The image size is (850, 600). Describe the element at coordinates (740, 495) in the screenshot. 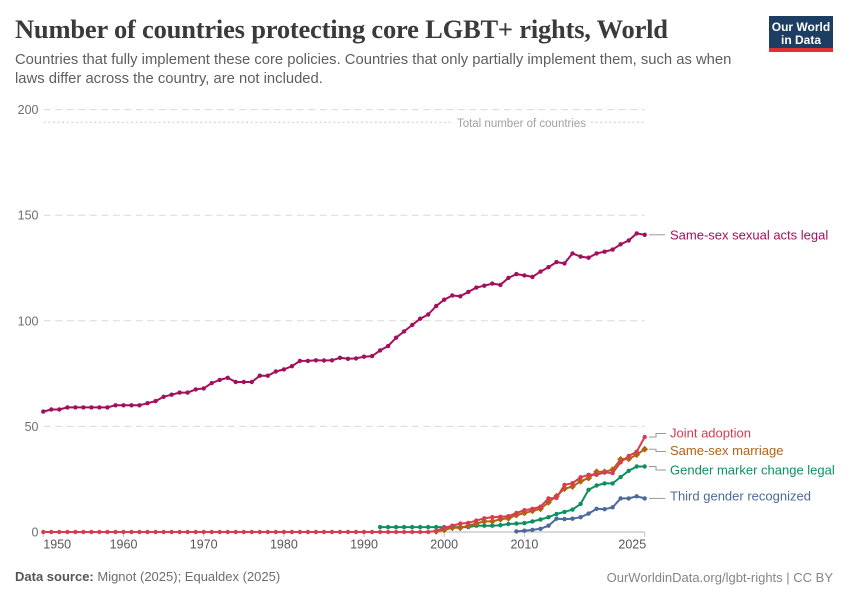

I see `svg-text: Third gender recognized` at that location.